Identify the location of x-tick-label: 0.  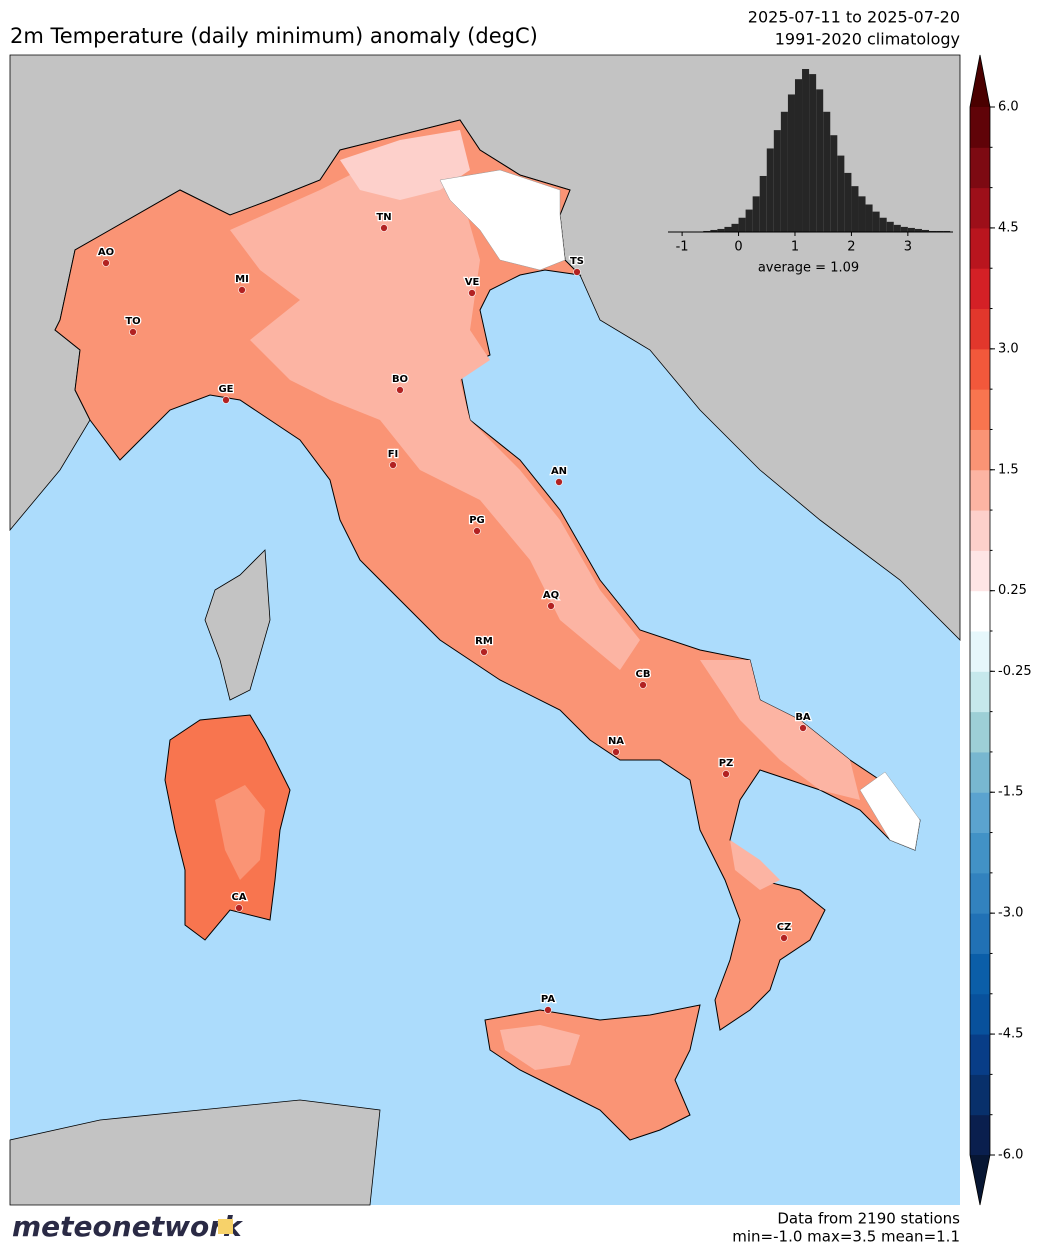
(738, 247).